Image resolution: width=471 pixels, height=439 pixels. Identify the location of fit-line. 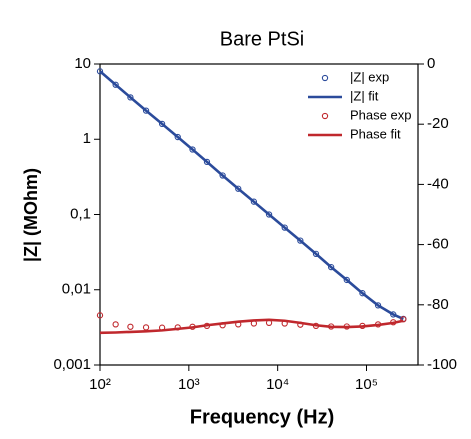
(251, 326).